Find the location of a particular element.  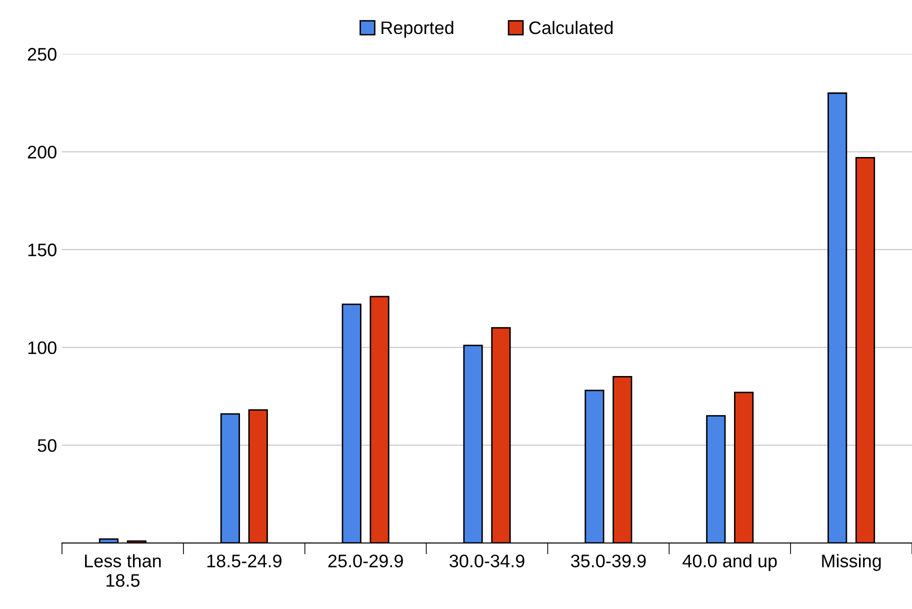

y-tick-label: 150 is located at coordinates (42, 250).